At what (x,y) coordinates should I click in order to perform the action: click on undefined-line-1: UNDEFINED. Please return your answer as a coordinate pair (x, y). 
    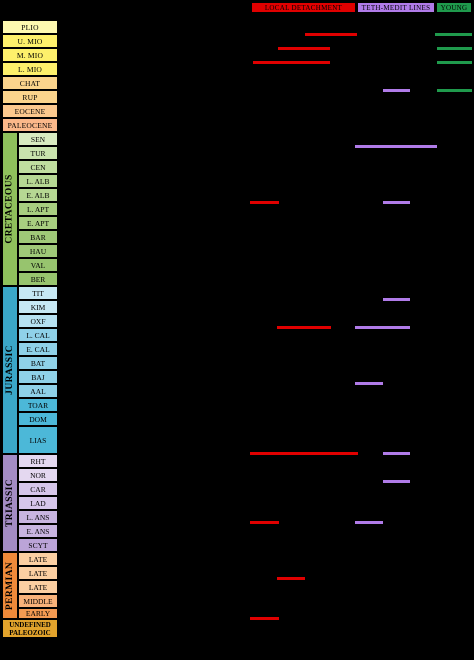
    Looking at the image, I should click on (30, 624).